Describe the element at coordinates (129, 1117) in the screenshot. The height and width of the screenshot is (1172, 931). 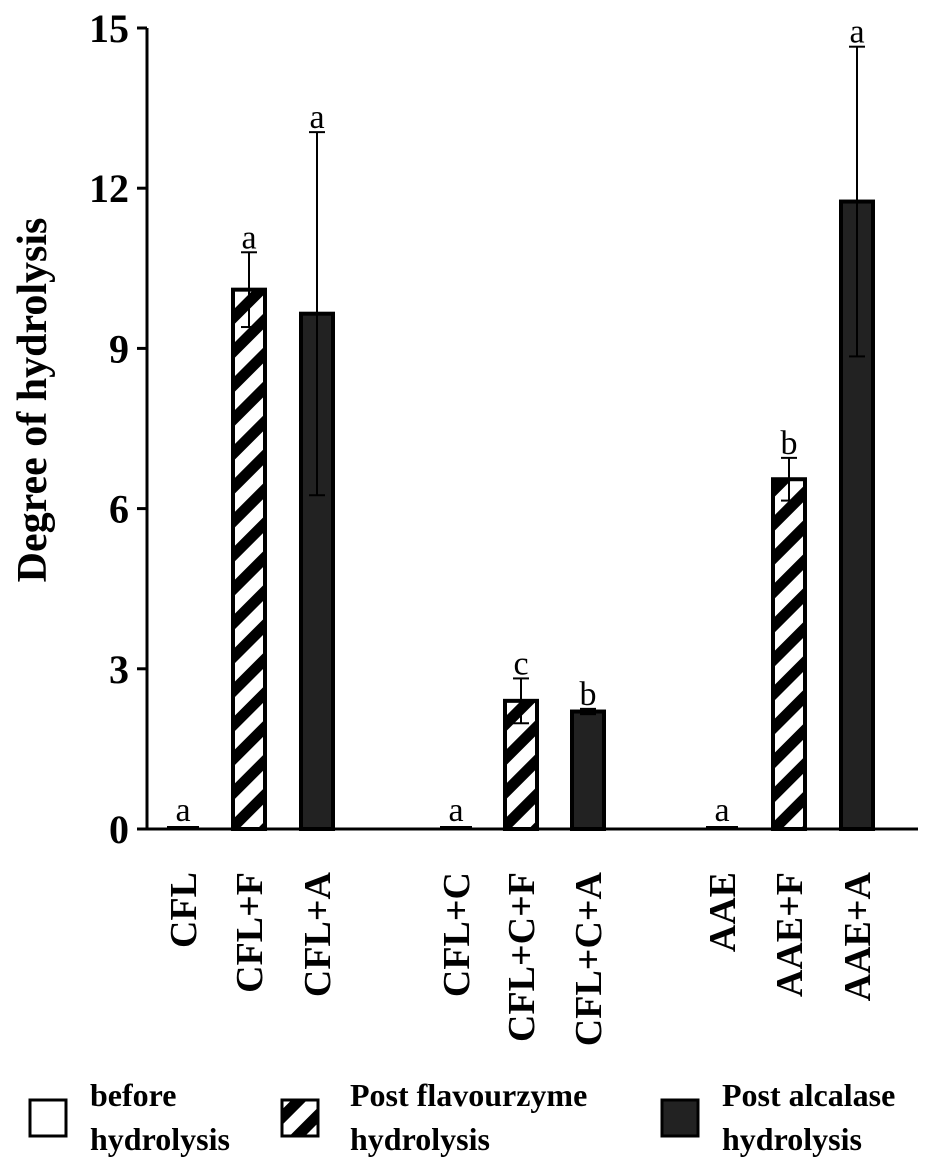
I see `legend-item-before: before hydrolysis` at that location.